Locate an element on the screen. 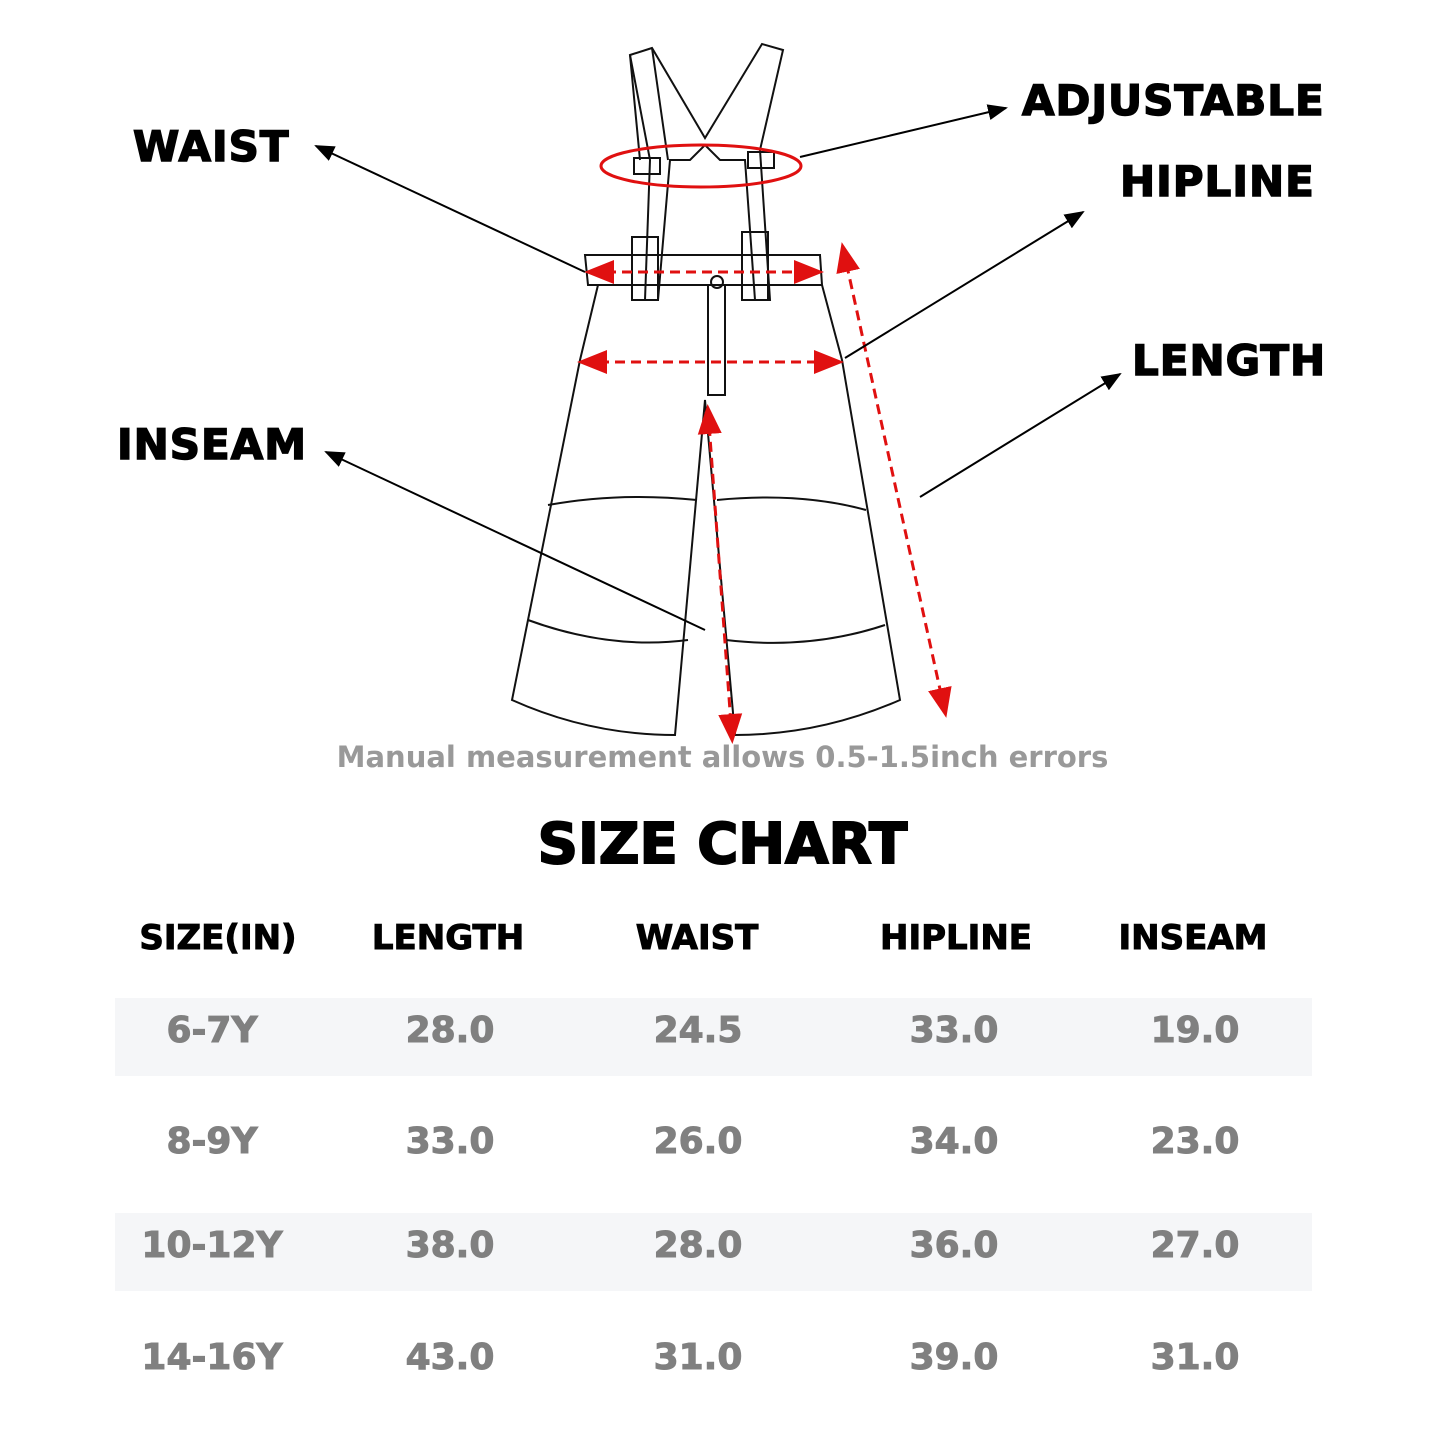  table-row: 14-16Y 43.0 31.0 39.0 31.0 is located at coordinates (713, 1364).